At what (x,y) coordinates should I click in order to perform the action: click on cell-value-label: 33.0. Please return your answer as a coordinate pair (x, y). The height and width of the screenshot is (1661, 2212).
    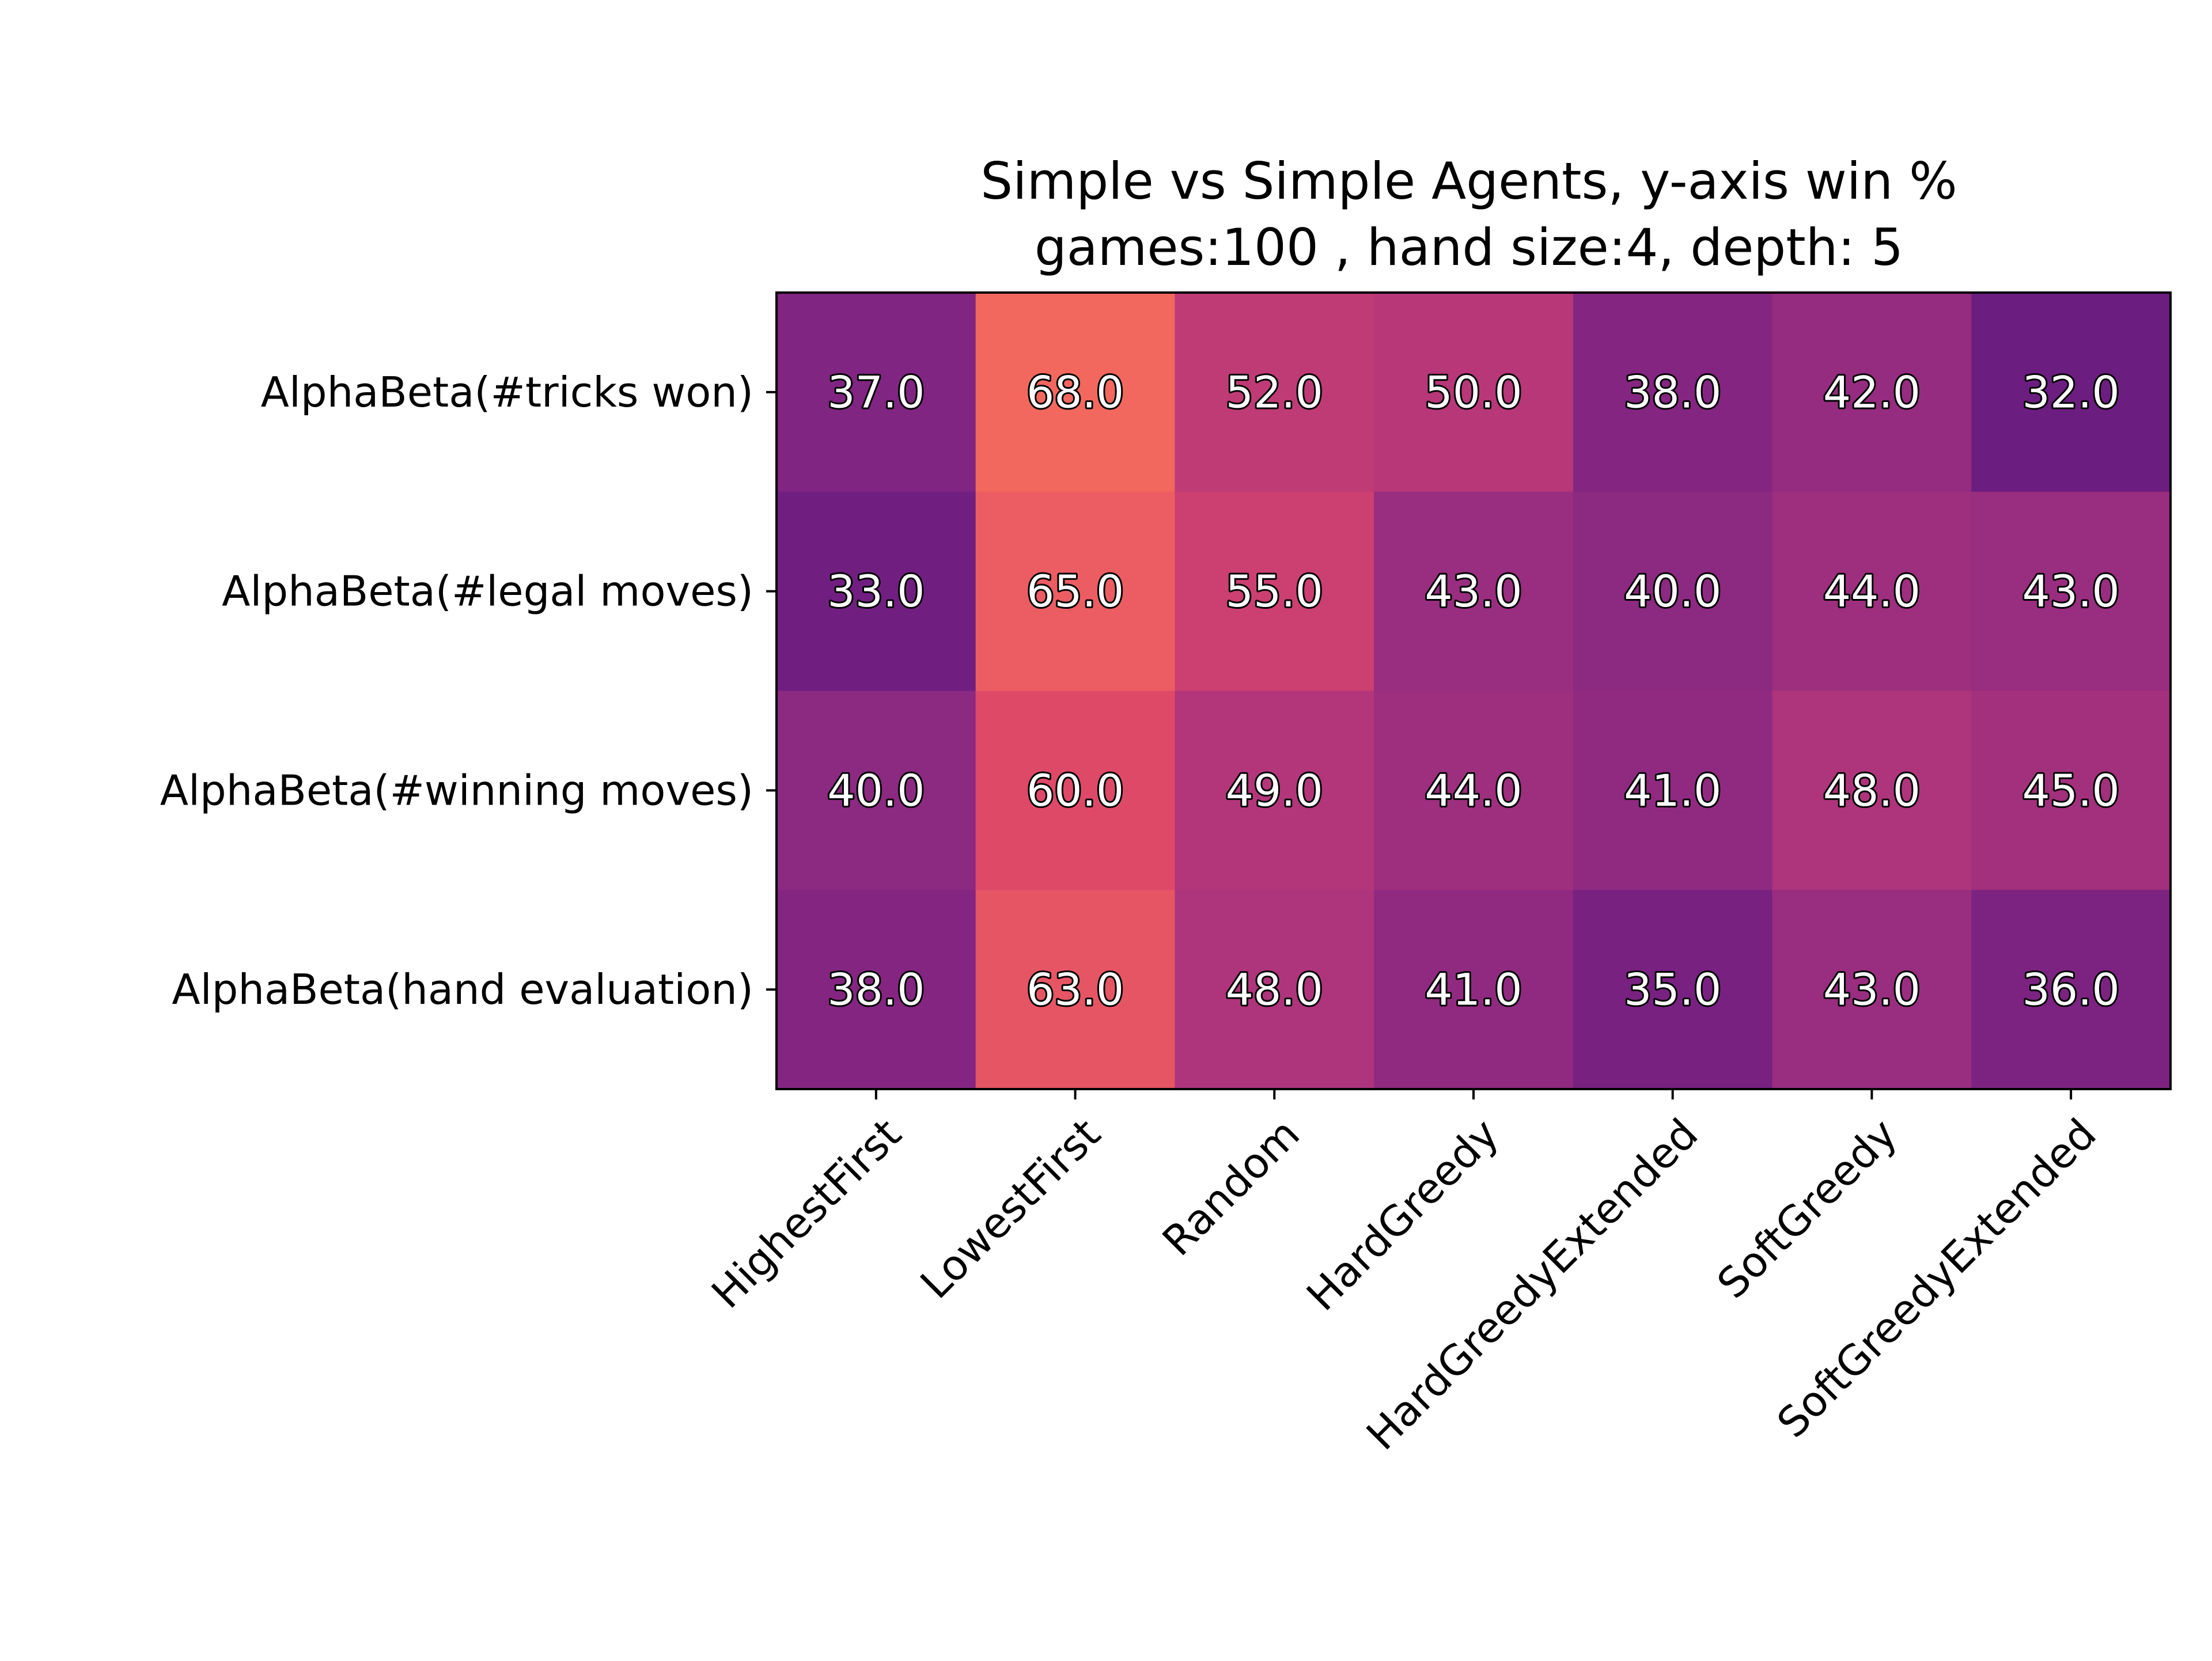
    Looking at the image, I should click on (876, 591).